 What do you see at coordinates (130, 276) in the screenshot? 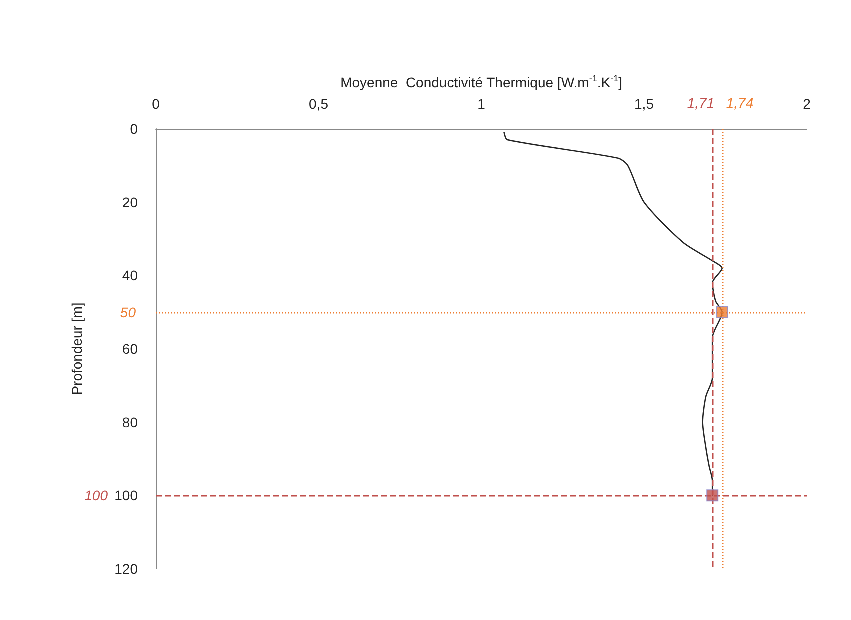
I see `y-tick-label: 40` at bounding box center [130, 276].